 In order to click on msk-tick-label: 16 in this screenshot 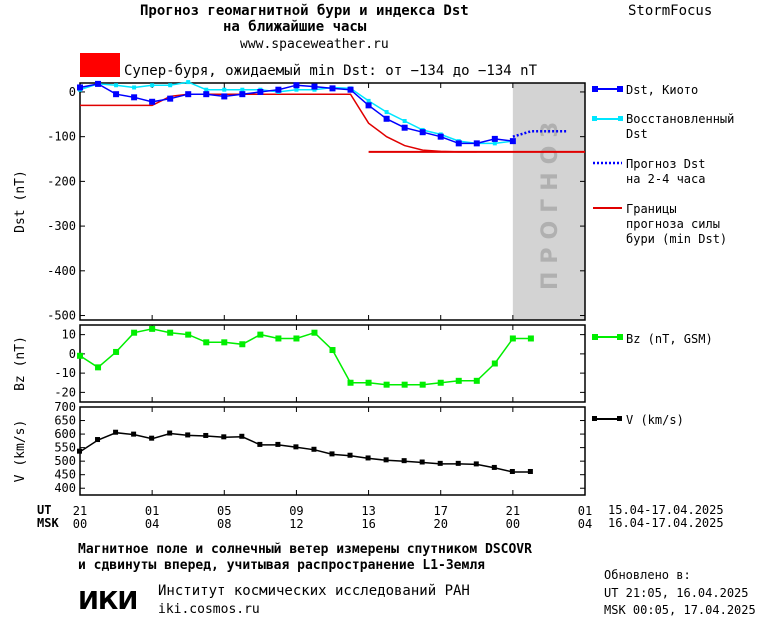, I will do `click(368, 524)`.